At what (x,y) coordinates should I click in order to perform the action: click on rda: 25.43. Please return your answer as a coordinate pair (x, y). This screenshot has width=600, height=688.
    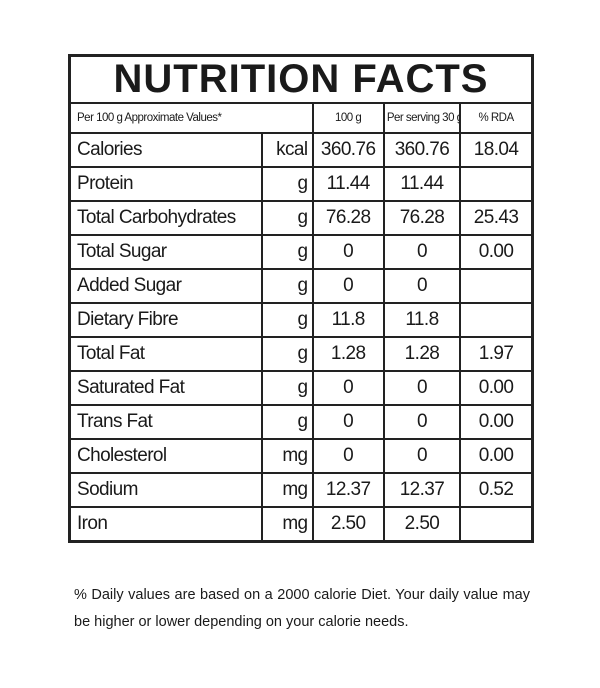
    Looking at the image, I should click on (496, 218).